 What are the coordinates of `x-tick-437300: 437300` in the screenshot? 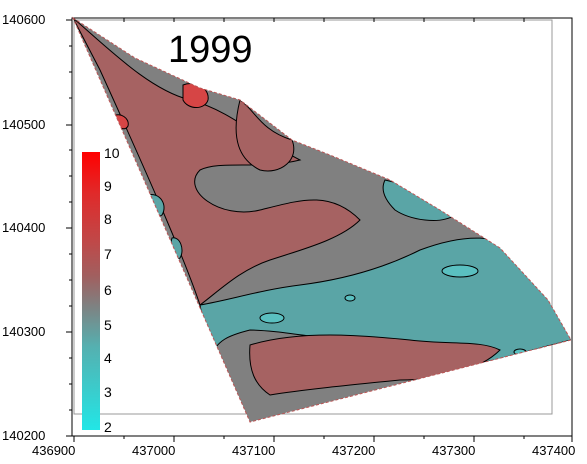 It's located at (453, 450).